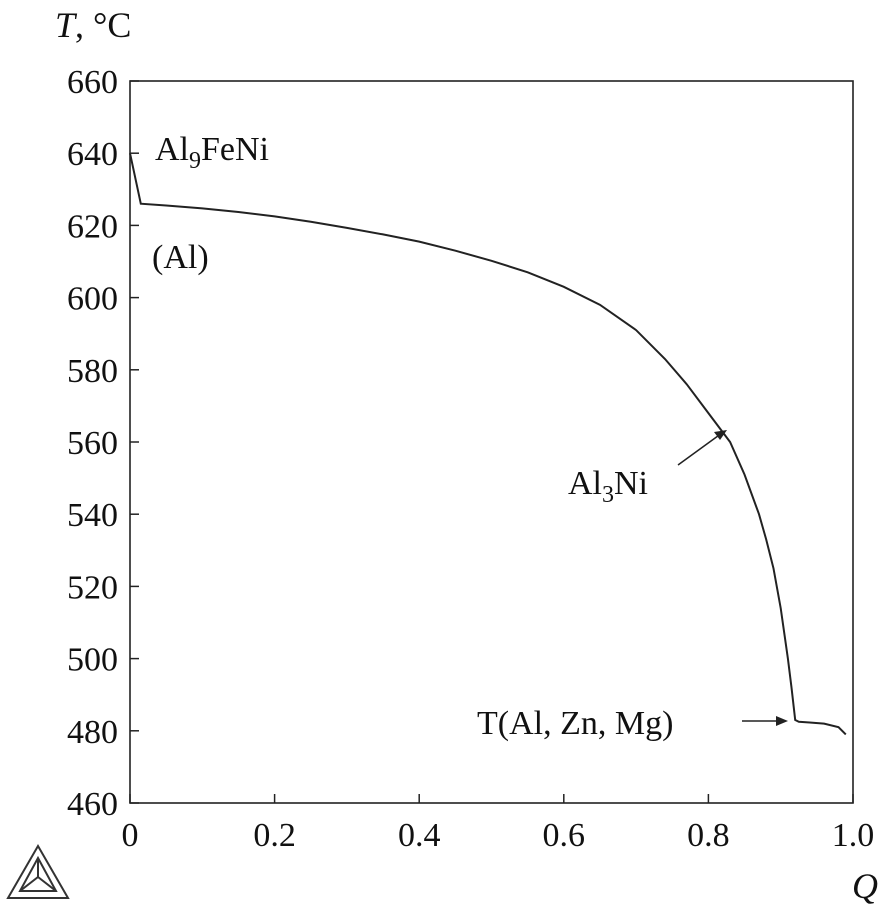 The width and height of the screenshot is (879, 914). I want to click on annotation-al3ni-main: Al, so click(585, 483).